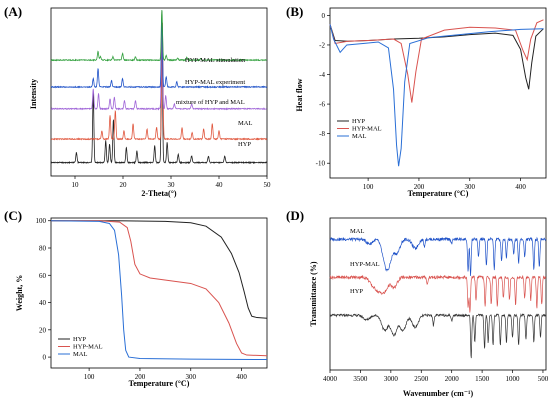  I want to click on x-tick-label: 3000, so click(391, 379).